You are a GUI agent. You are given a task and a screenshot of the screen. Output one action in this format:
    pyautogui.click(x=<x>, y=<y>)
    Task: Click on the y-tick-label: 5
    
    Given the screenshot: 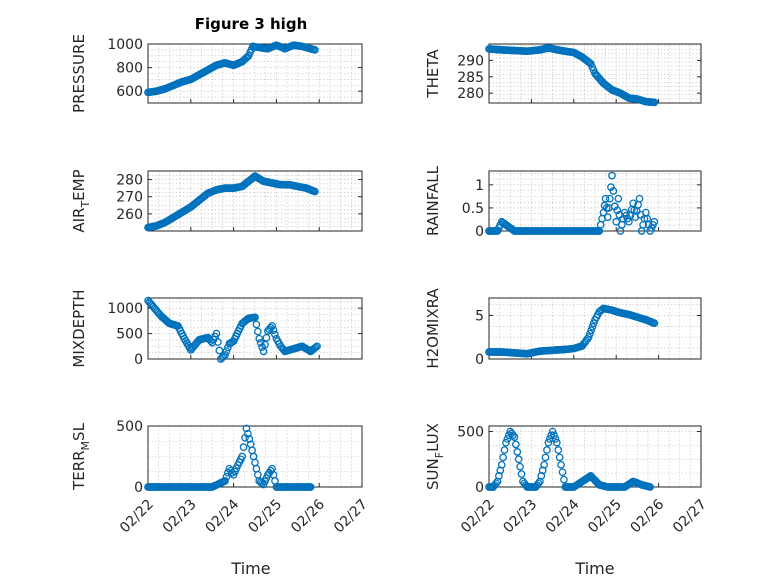 What is the action you would take?
    pyautogui.click(x=479, y=316)
    